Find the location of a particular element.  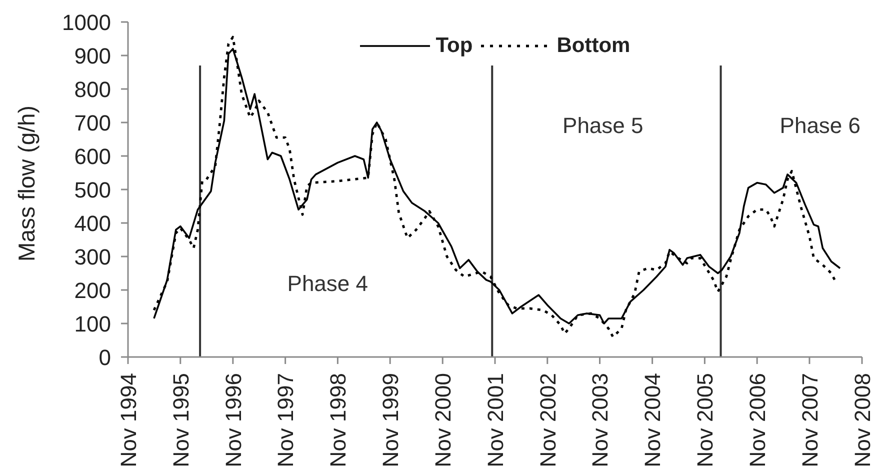

legend-label: Bottom is located at coordinates (593, 46).